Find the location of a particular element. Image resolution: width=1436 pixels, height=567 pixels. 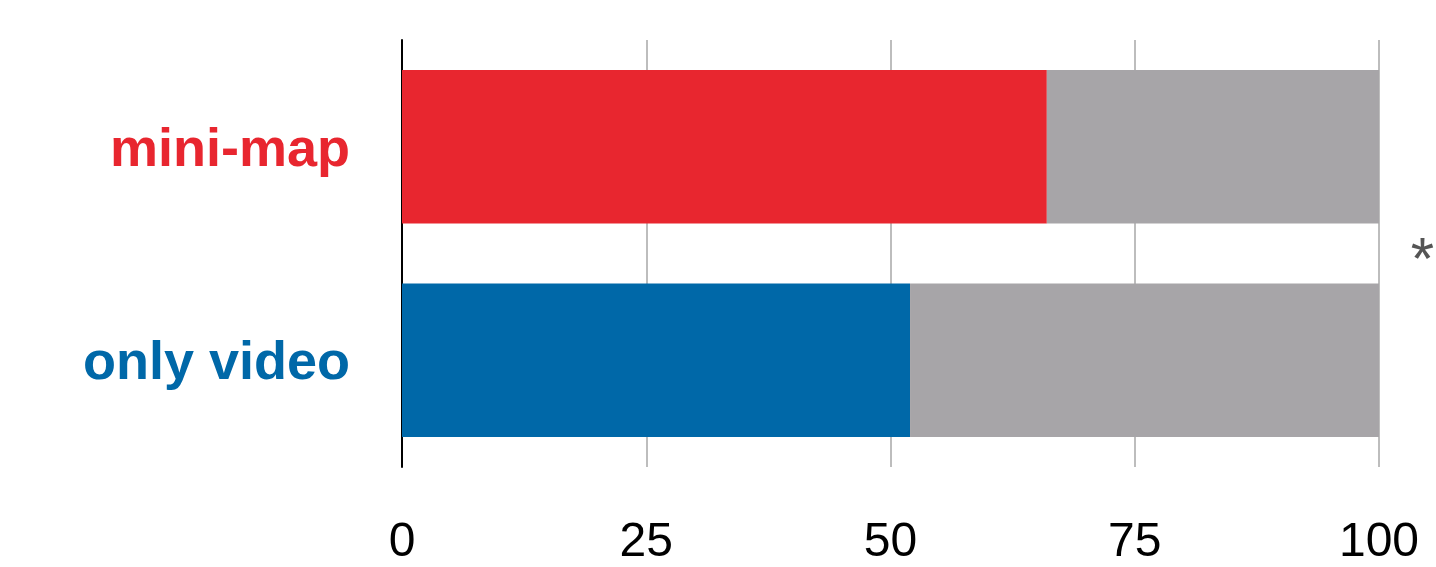

y-tick-label: only video is located at coordinates (216, 360).